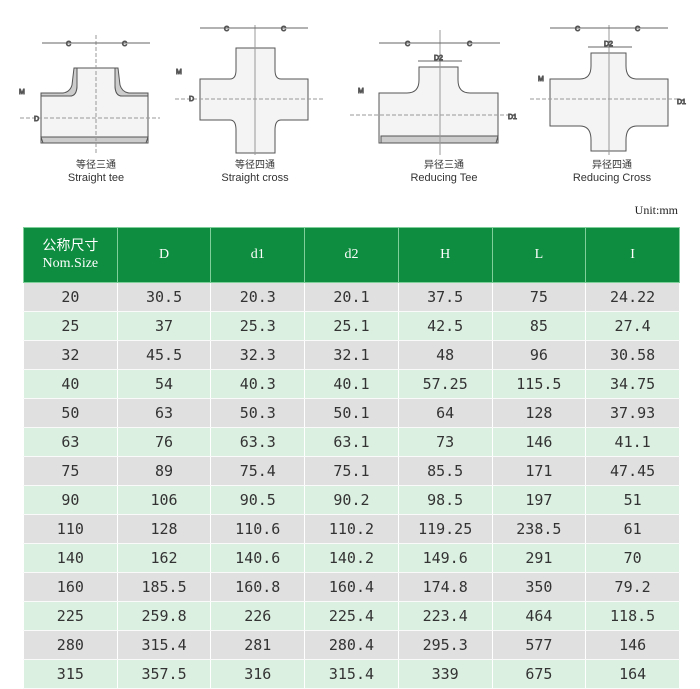 Image resolution: width=700 pixels, height=689 pixels. I want to click on table-cell: 90.2, so click(351, 500).